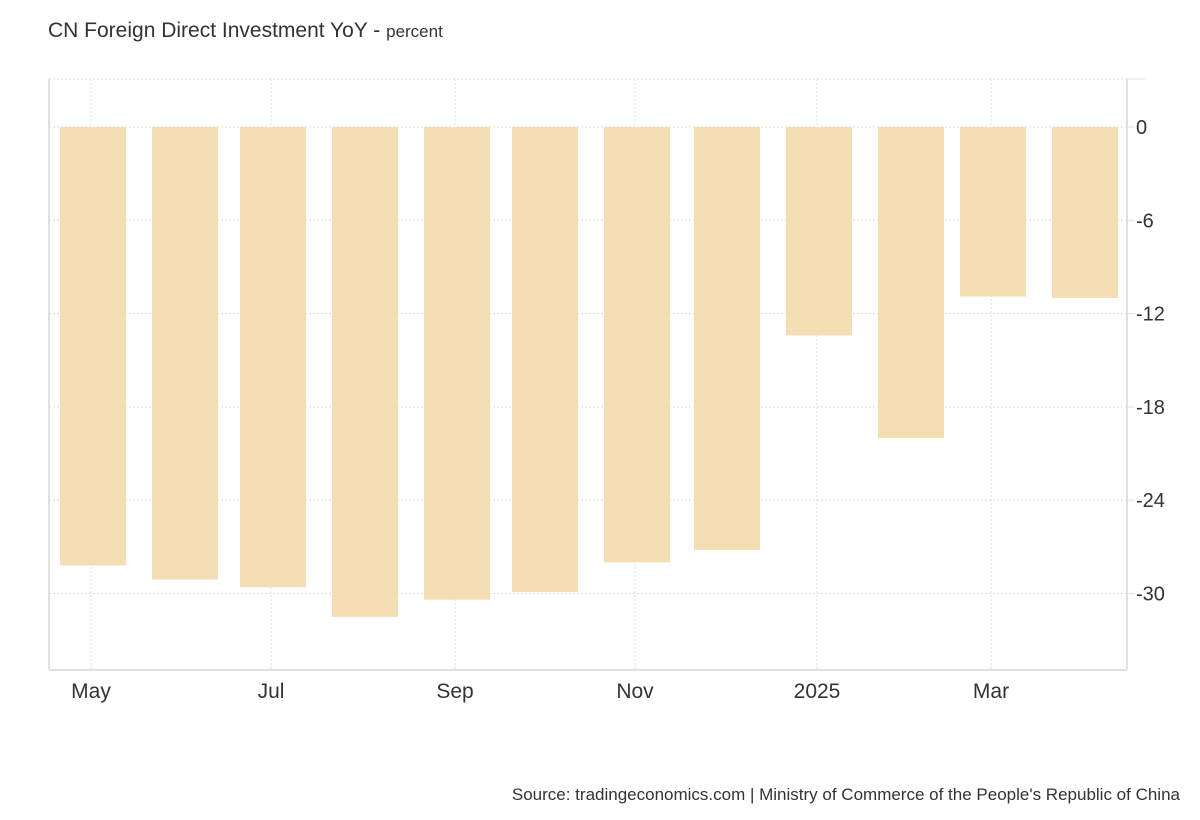 This screenshot has width=1200, height=820. I want to click on bar-oct-2024, so click(545, 359).